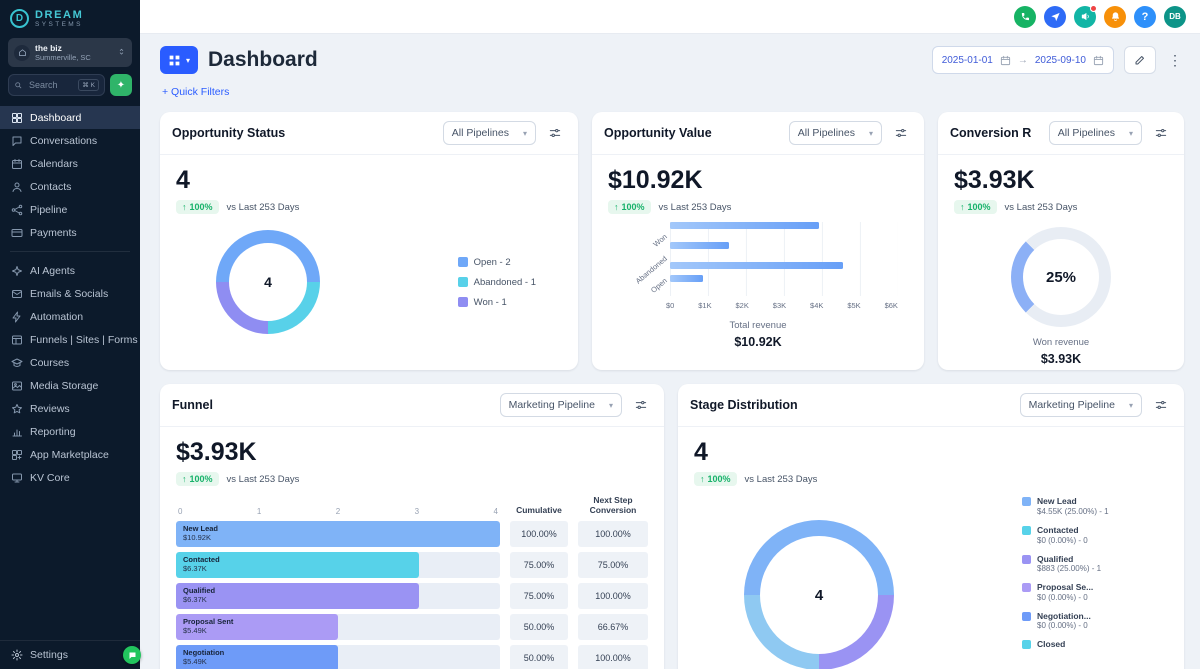 This screenshot has height=669, width=1200. Describe the element at coordinates (17, 340) in the screenshot. I see `layout-icon` at that location.